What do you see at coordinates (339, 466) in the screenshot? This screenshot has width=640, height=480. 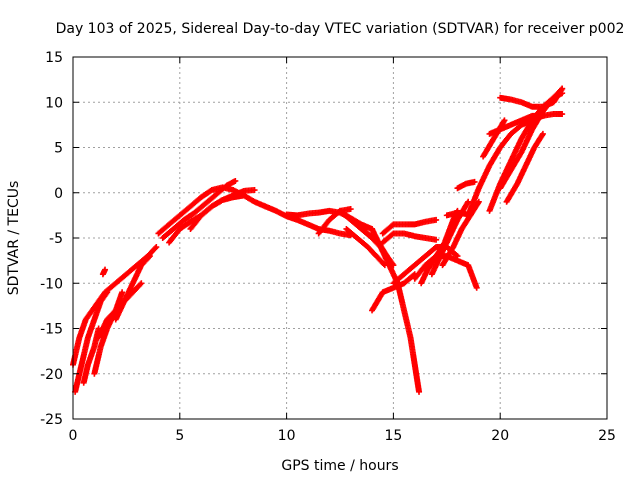 I see `x-axis-label: GPS time / hours` at bounding box center [339, 466].